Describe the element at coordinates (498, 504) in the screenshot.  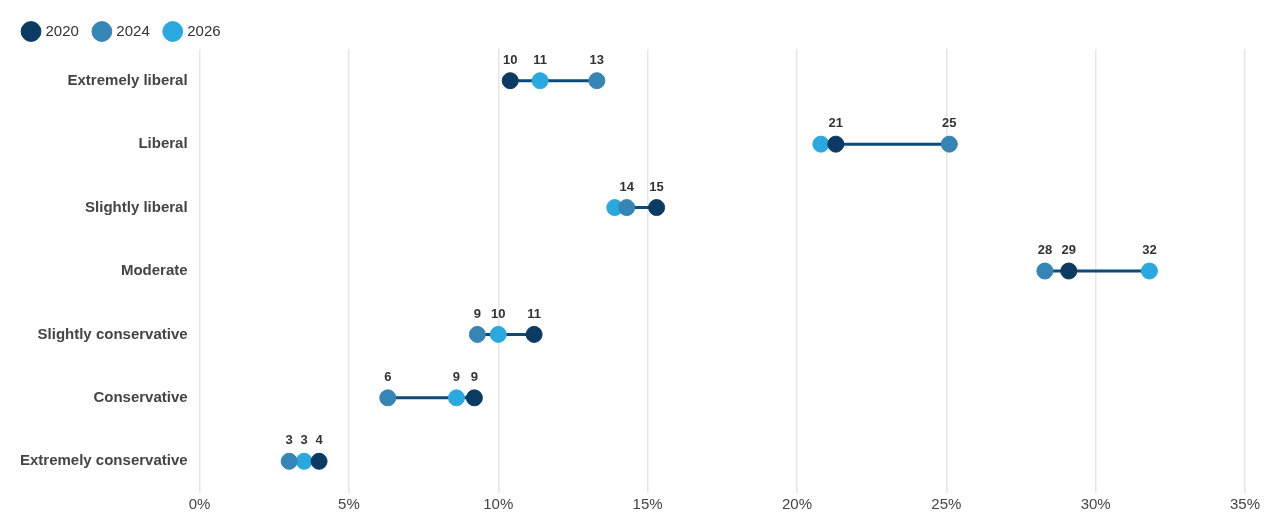
I see `x-tick-label: 10%` at that location.